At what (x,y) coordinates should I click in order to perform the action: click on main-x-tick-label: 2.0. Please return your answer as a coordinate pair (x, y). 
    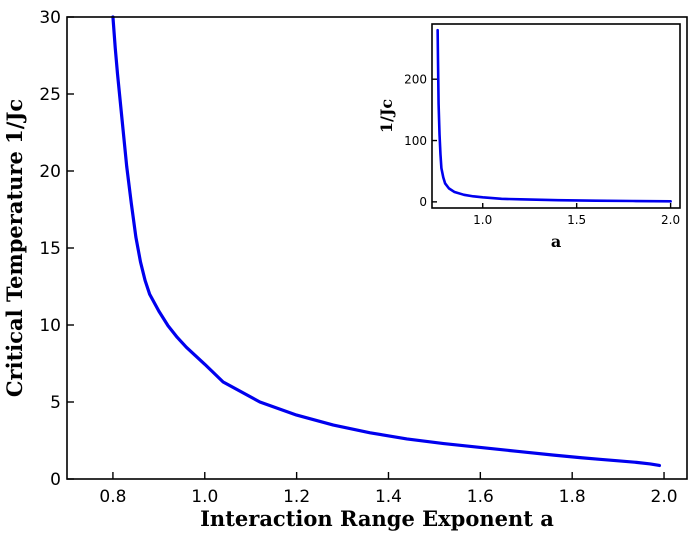
    Looking at the image, I should click on (664, 497).